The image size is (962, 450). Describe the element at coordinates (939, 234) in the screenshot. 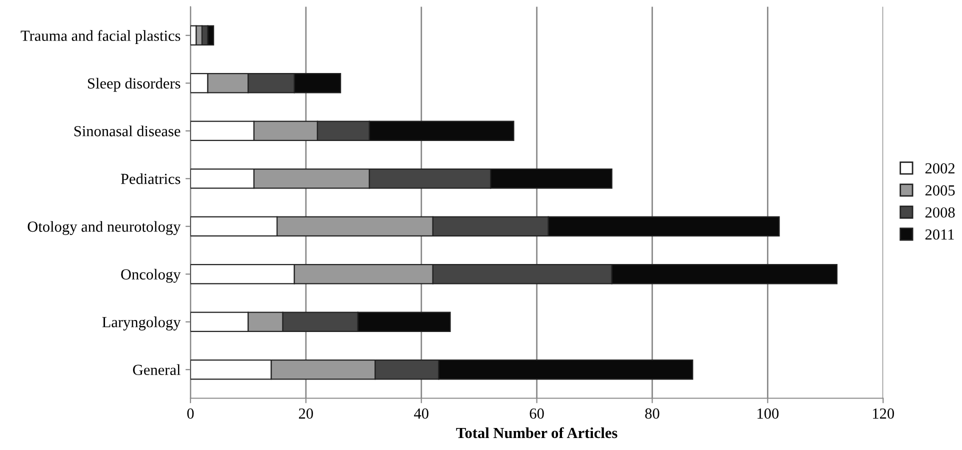

I see `legend-label: 2011` at that location.